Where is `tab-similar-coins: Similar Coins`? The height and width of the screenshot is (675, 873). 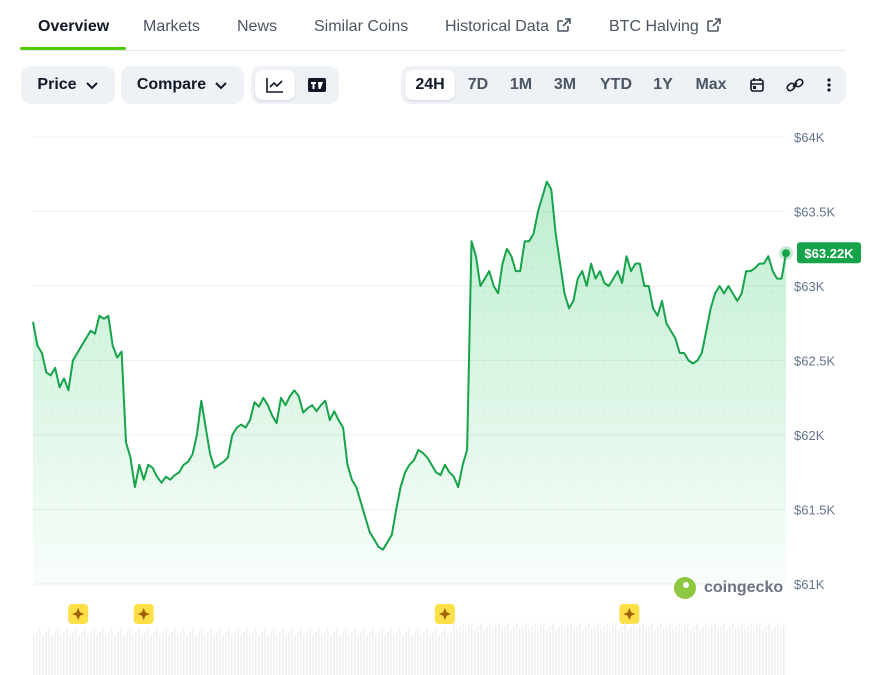 tab-similar-coins: Similar Coins is located at coordinates (361, 26).